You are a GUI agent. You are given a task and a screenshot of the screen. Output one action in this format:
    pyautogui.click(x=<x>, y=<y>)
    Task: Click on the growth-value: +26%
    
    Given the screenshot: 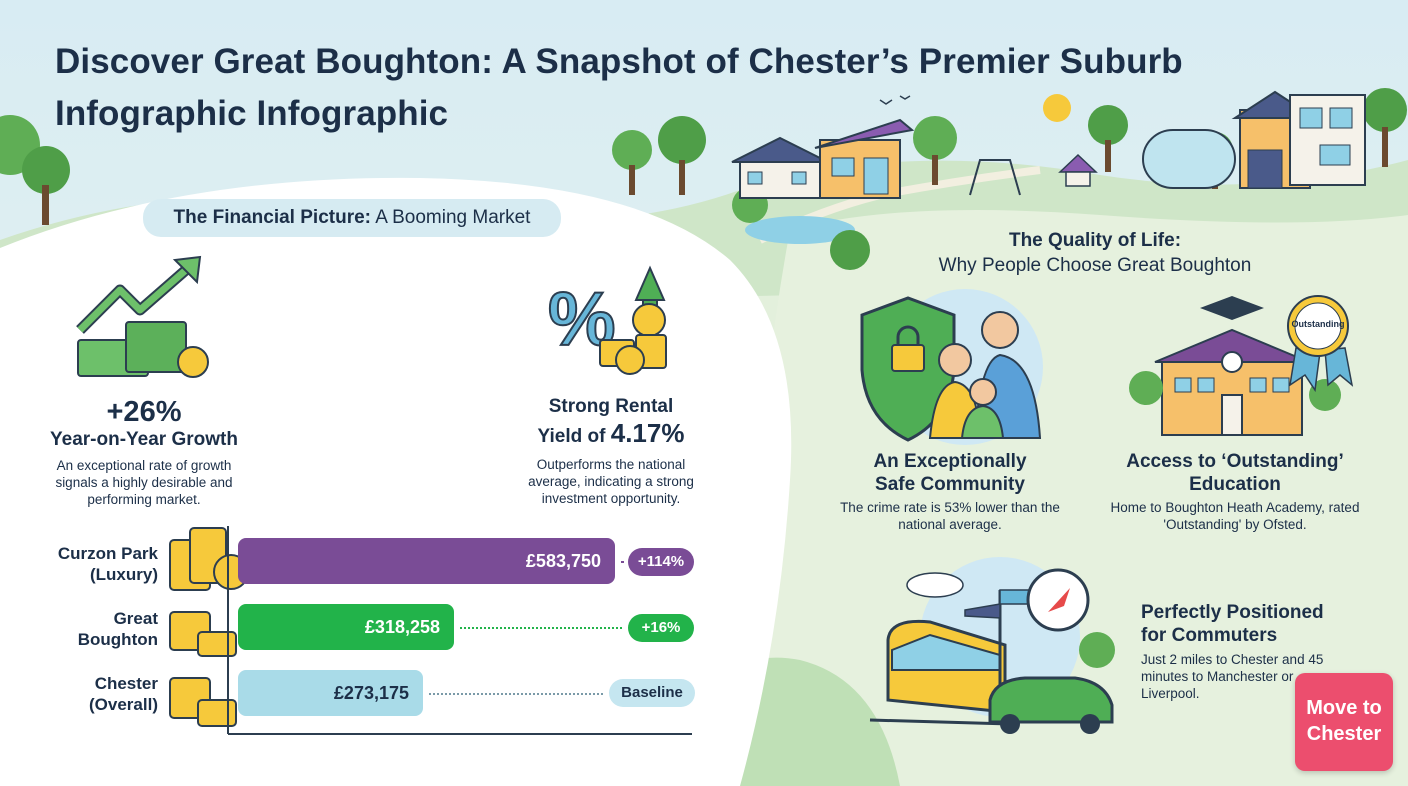 What is the action you would take?
    pyautogui.click(x=144, y=412)
    